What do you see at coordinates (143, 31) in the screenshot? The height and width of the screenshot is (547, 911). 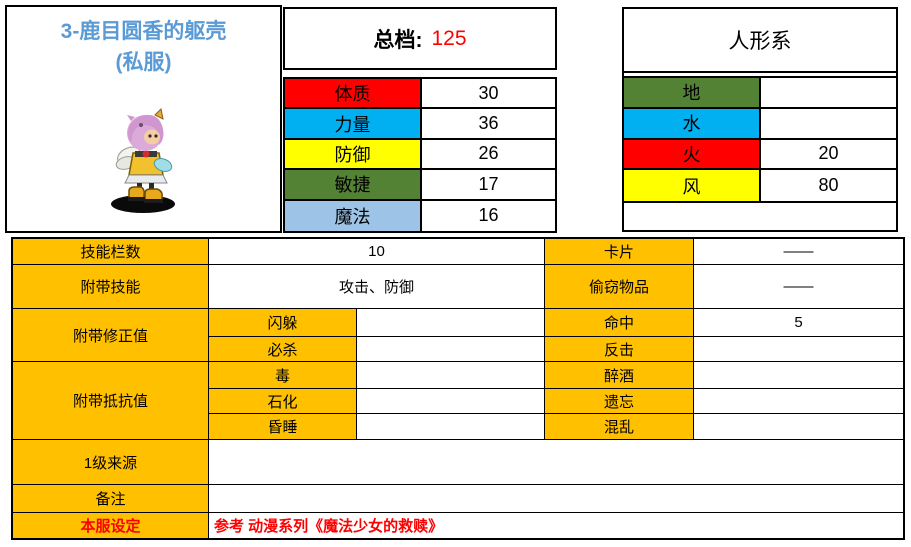 I see `page-title-line1: 3-鹿目圆香的躯壳` at bounding box center [143, 31].